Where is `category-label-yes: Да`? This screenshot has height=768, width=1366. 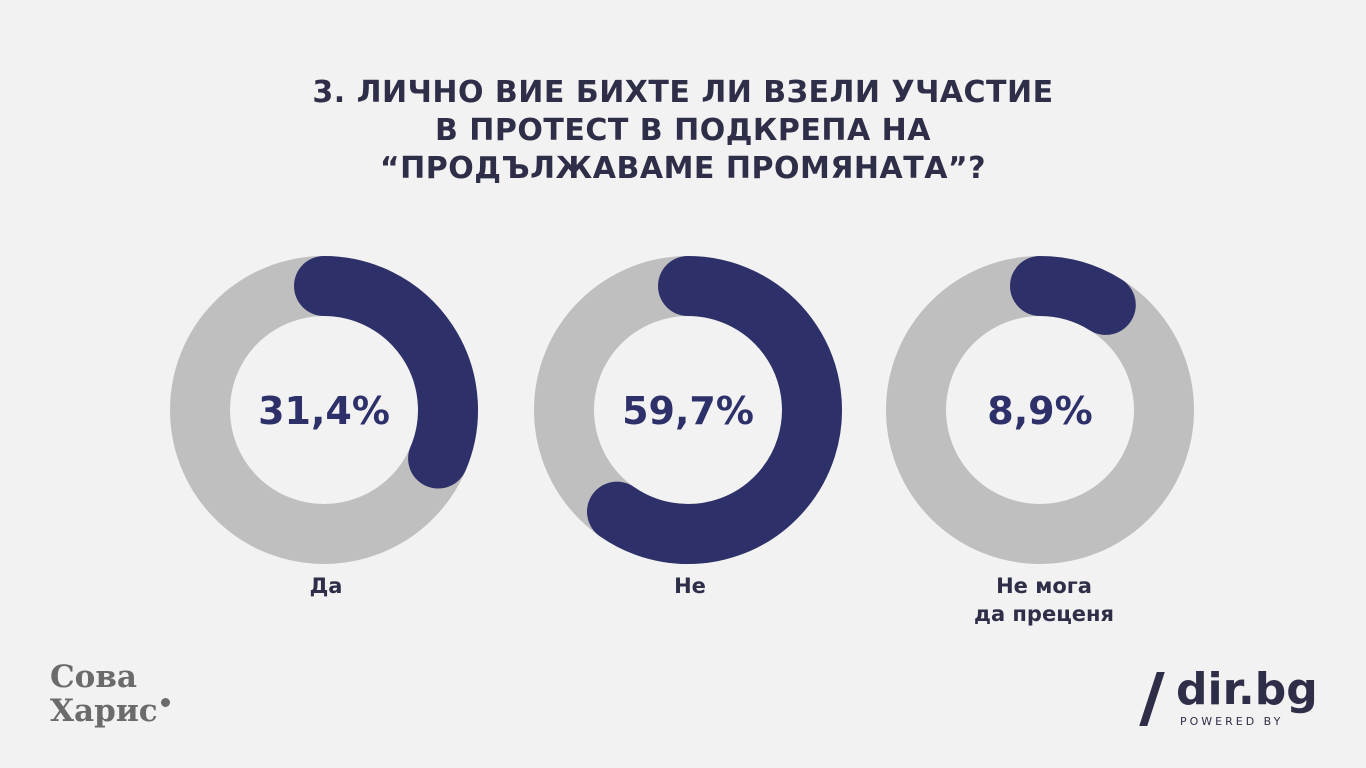 category-label-yes: Да is located at coordinates (326, 586).